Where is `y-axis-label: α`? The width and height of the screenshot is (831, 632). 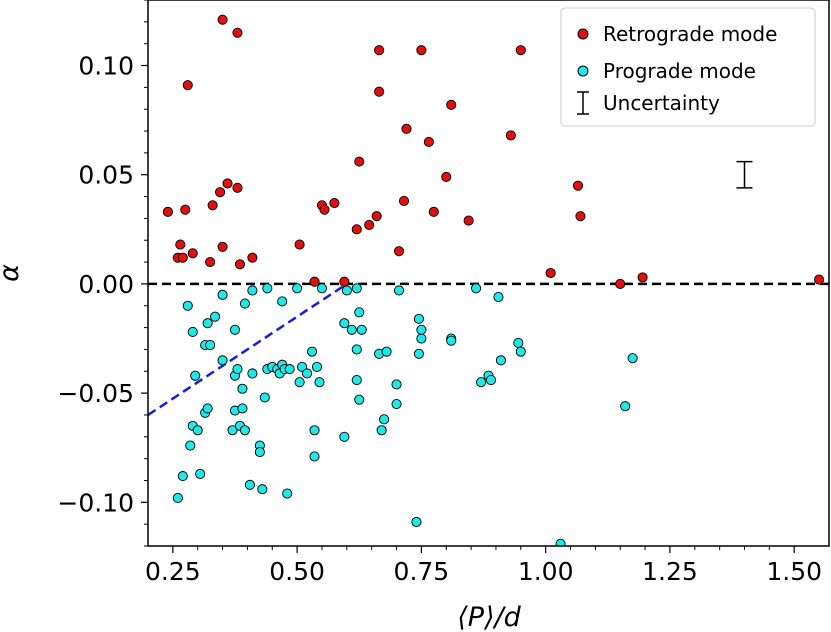 y-axis-label: α is located at coordinates (12, 273).